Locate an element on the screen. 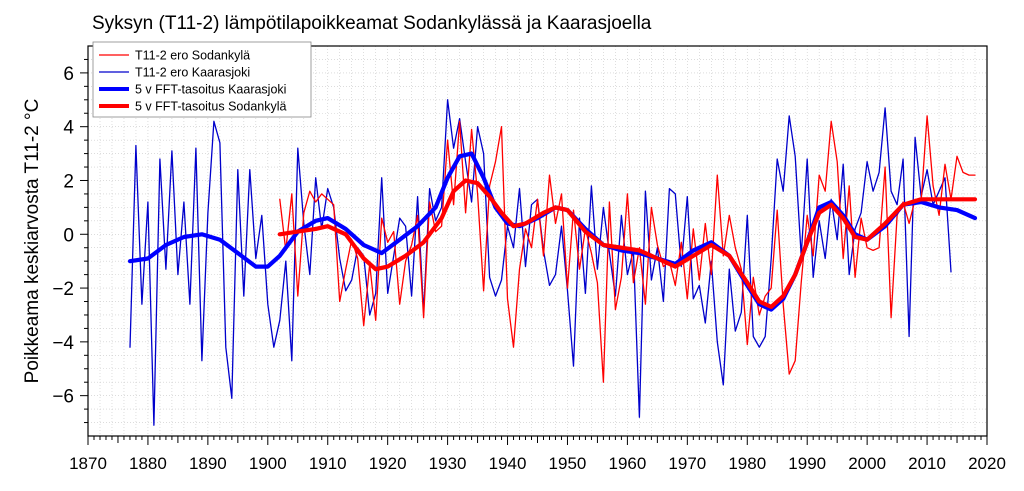 Image resolution: width=1024 pixels, height=491 pixels. x-tick-label: 1890 is located at coordinates (208, 463).